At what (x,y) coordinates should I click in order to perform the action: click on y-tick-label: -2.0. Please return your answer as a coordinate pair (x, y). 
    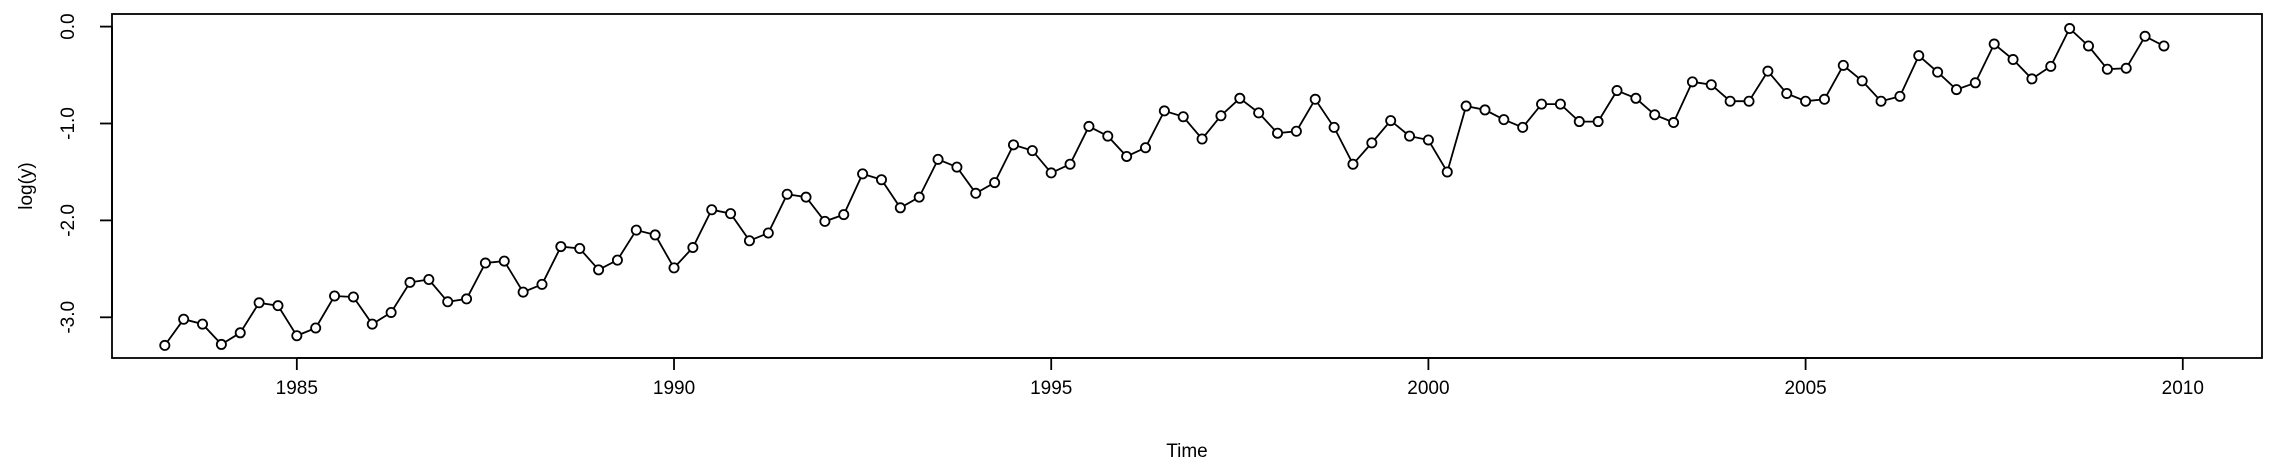
    Looking at the image, I should click on (68, 220).